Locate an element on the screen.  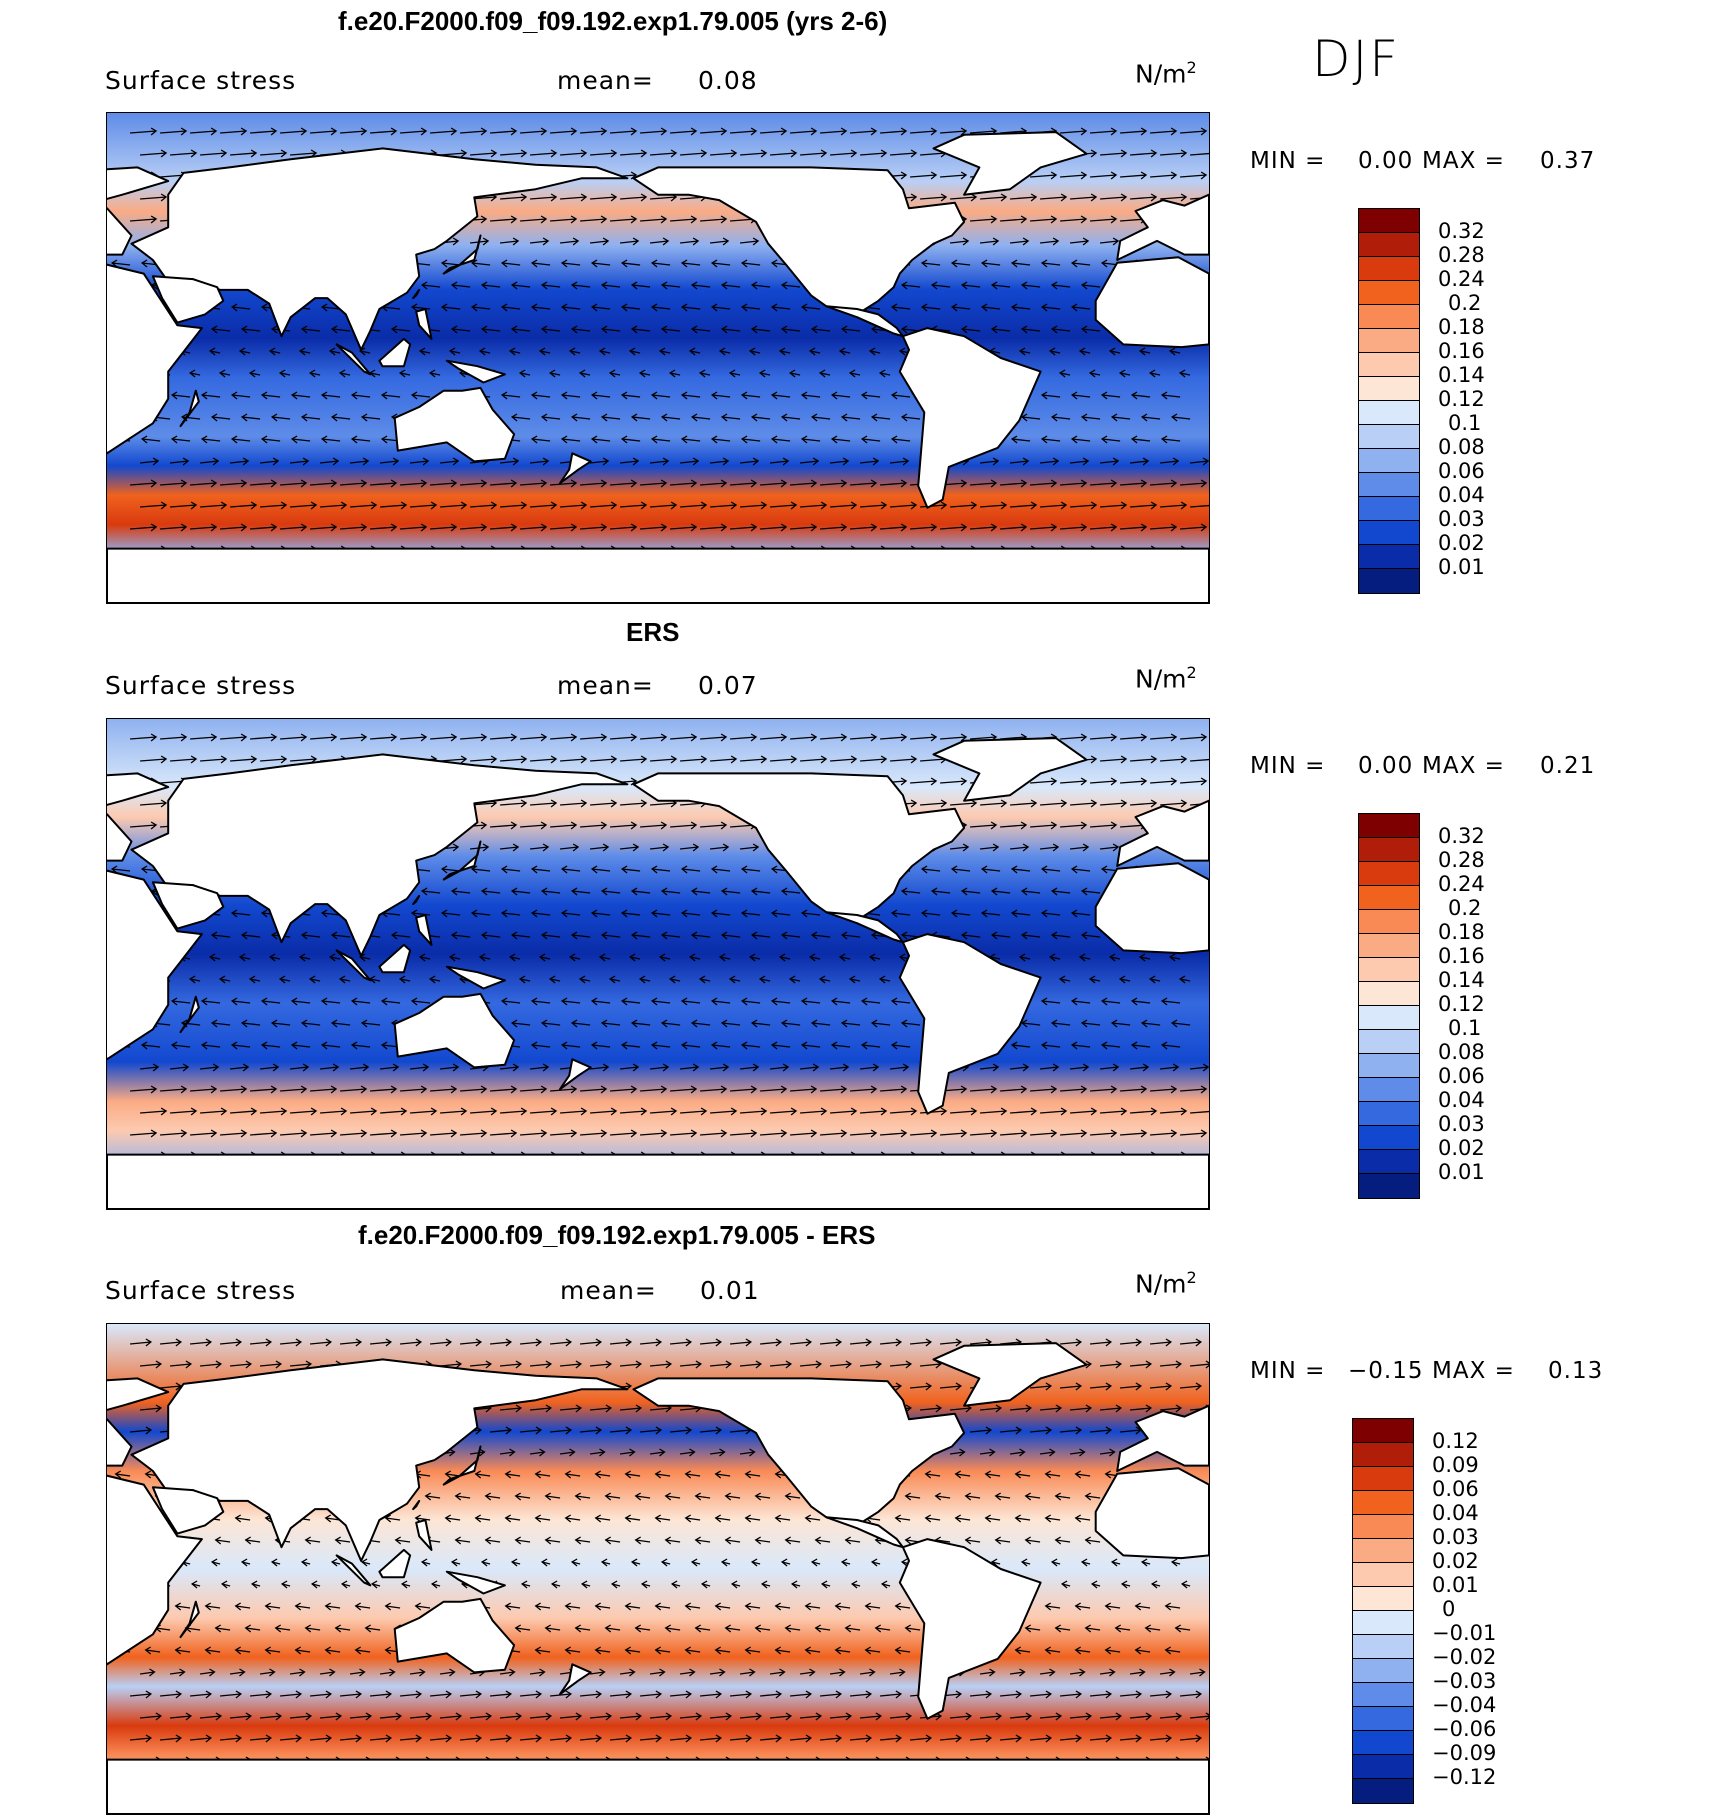
panel-2-max-value: 0.21 is located at coordinates (1568, 766).